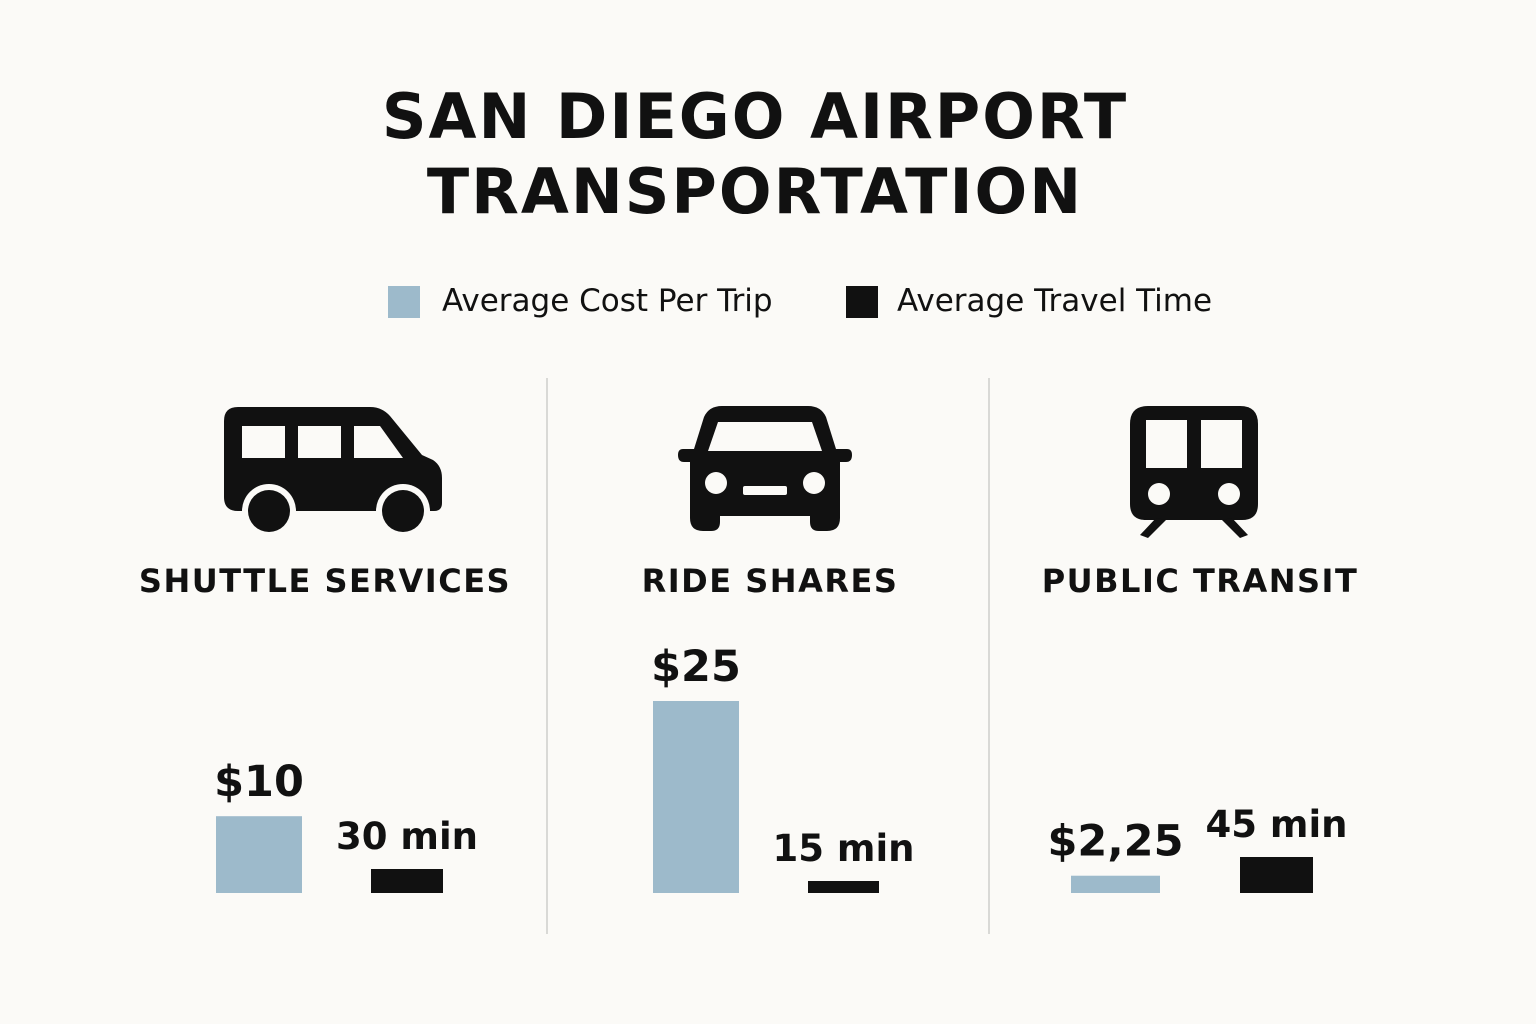  Describe the element at coordinates (755, 116) in the screenshot. I see `chart-title-line-1: SAN DIEGO AIRPORT` at that location.